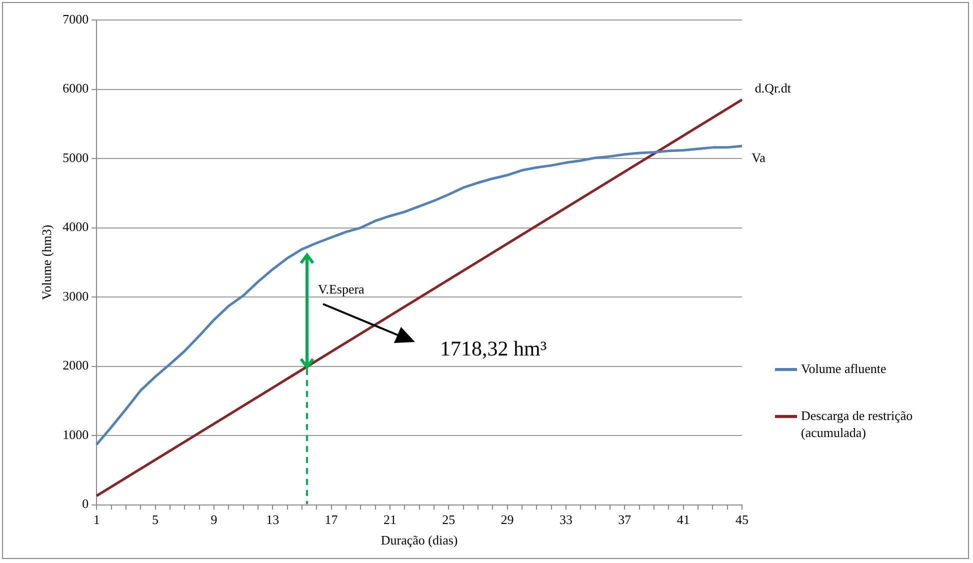 The image size is (973, 563). I want to click on y-axis-title: Volume (hm3), so click(46, 262).